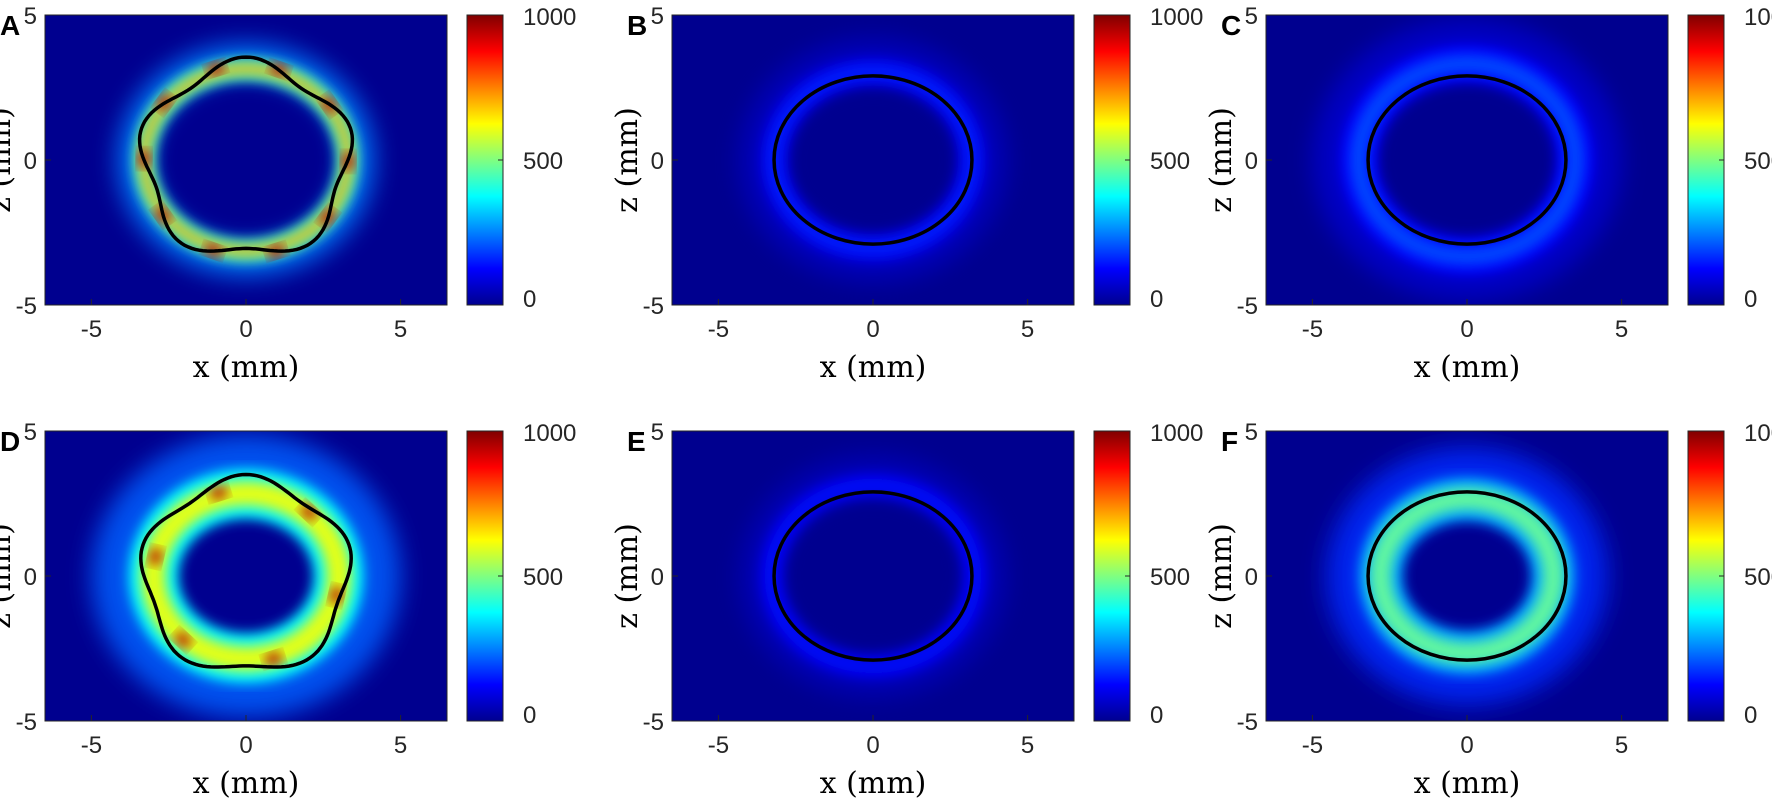 The width and height of the screenshot is (1772, 811). What do you see at coordinates (636, 441) in the screenshot?
I see `panel-letter: E` at bounding box center [636, 441].